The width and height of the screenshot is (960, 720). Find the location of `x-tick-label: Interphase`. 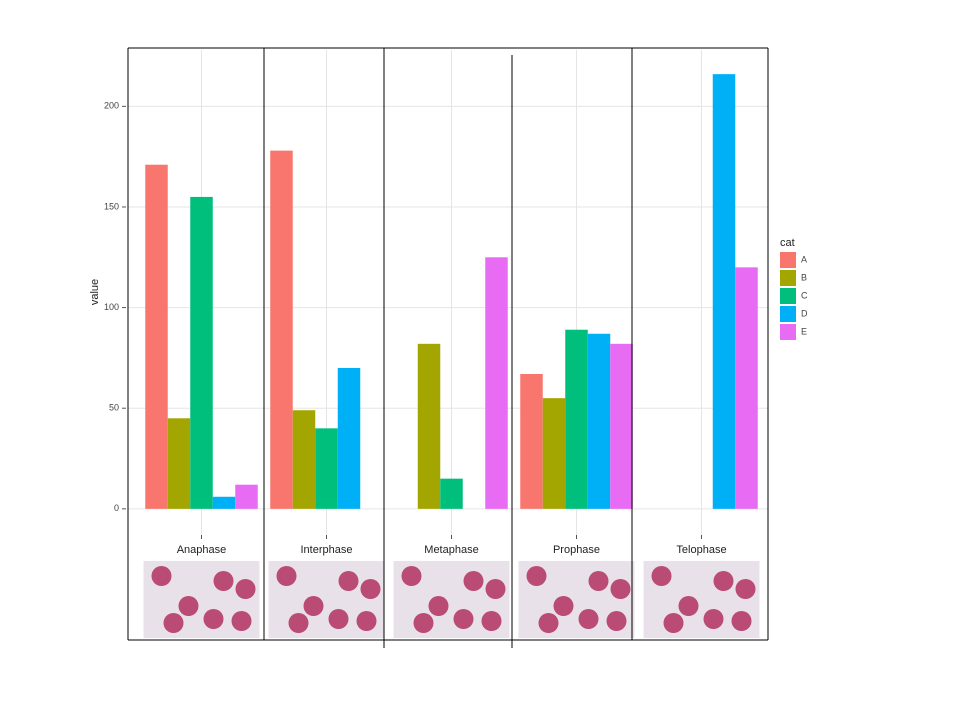

x-tick-label: Interphase is located at coordinates (327, 550).